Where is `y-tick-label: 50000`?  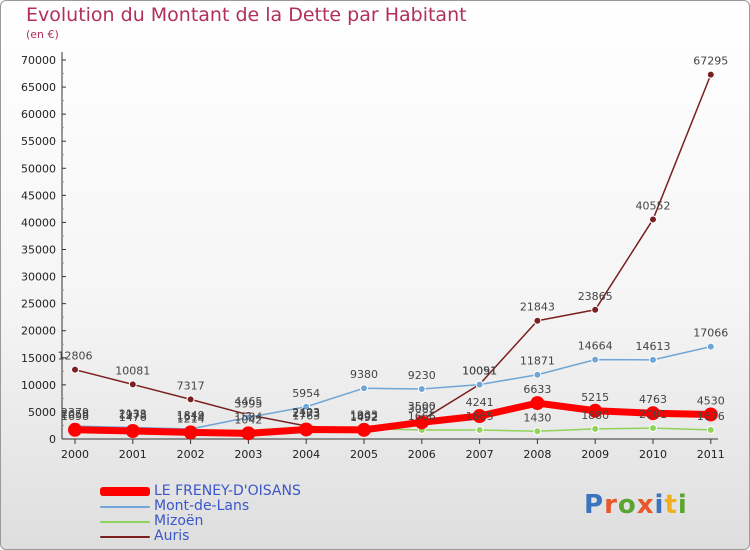
y-tick-label: 50000 is located at coordinates (38, 168).